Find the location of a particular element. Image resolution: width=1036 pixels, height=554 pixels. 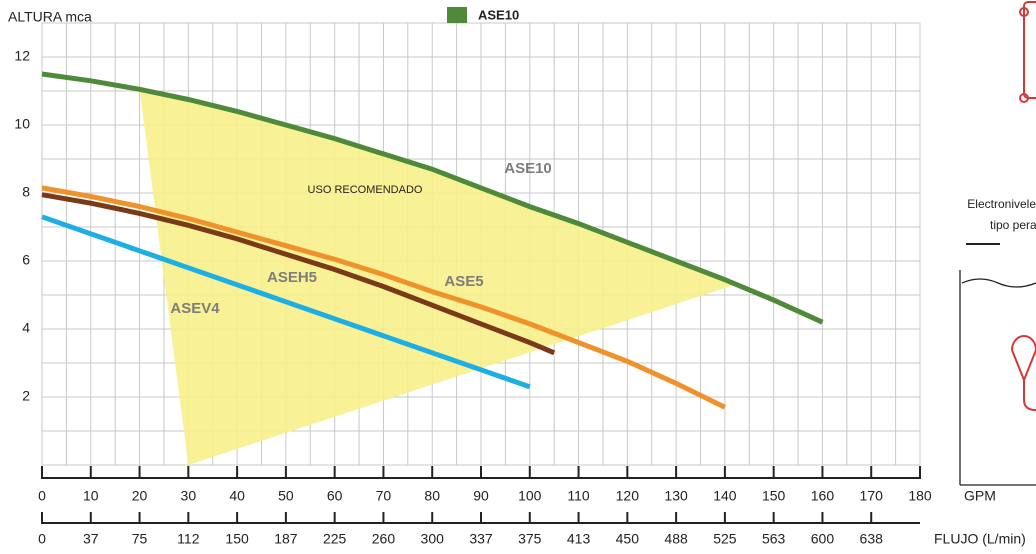

x2-tick-label: 525 is located at coordinates (725, 539).